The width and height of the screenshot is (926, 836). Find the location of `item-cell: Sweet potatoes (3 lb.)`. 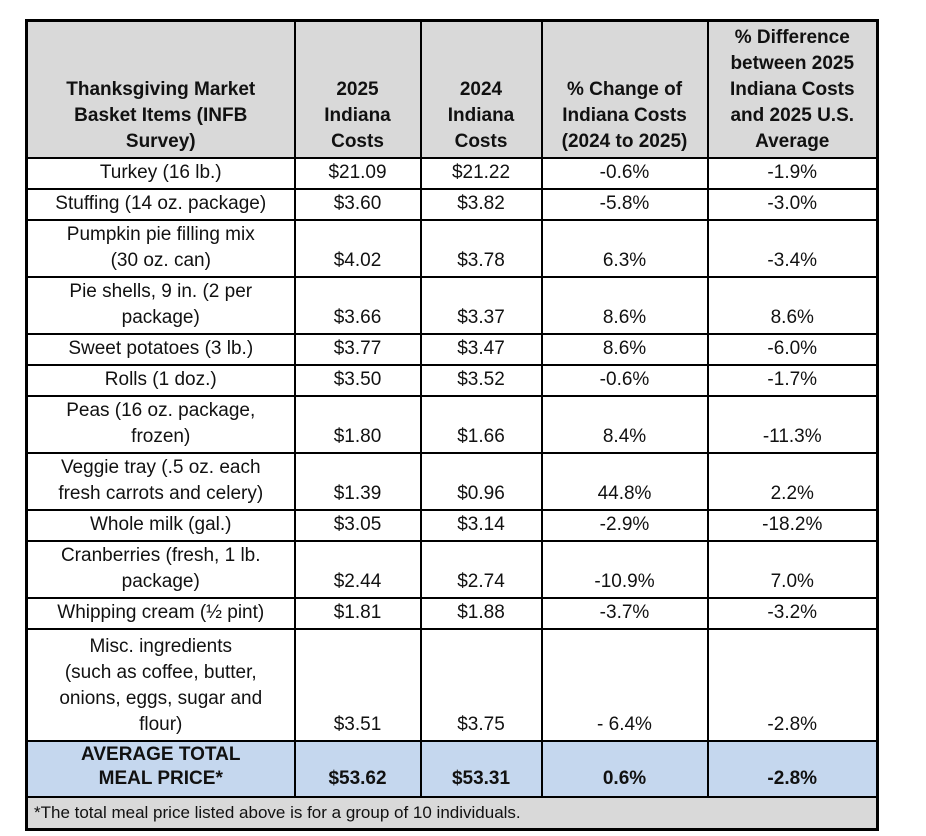

item-cell: Sweet potatoes (3 lb.) is located at coordinates (160, 349).